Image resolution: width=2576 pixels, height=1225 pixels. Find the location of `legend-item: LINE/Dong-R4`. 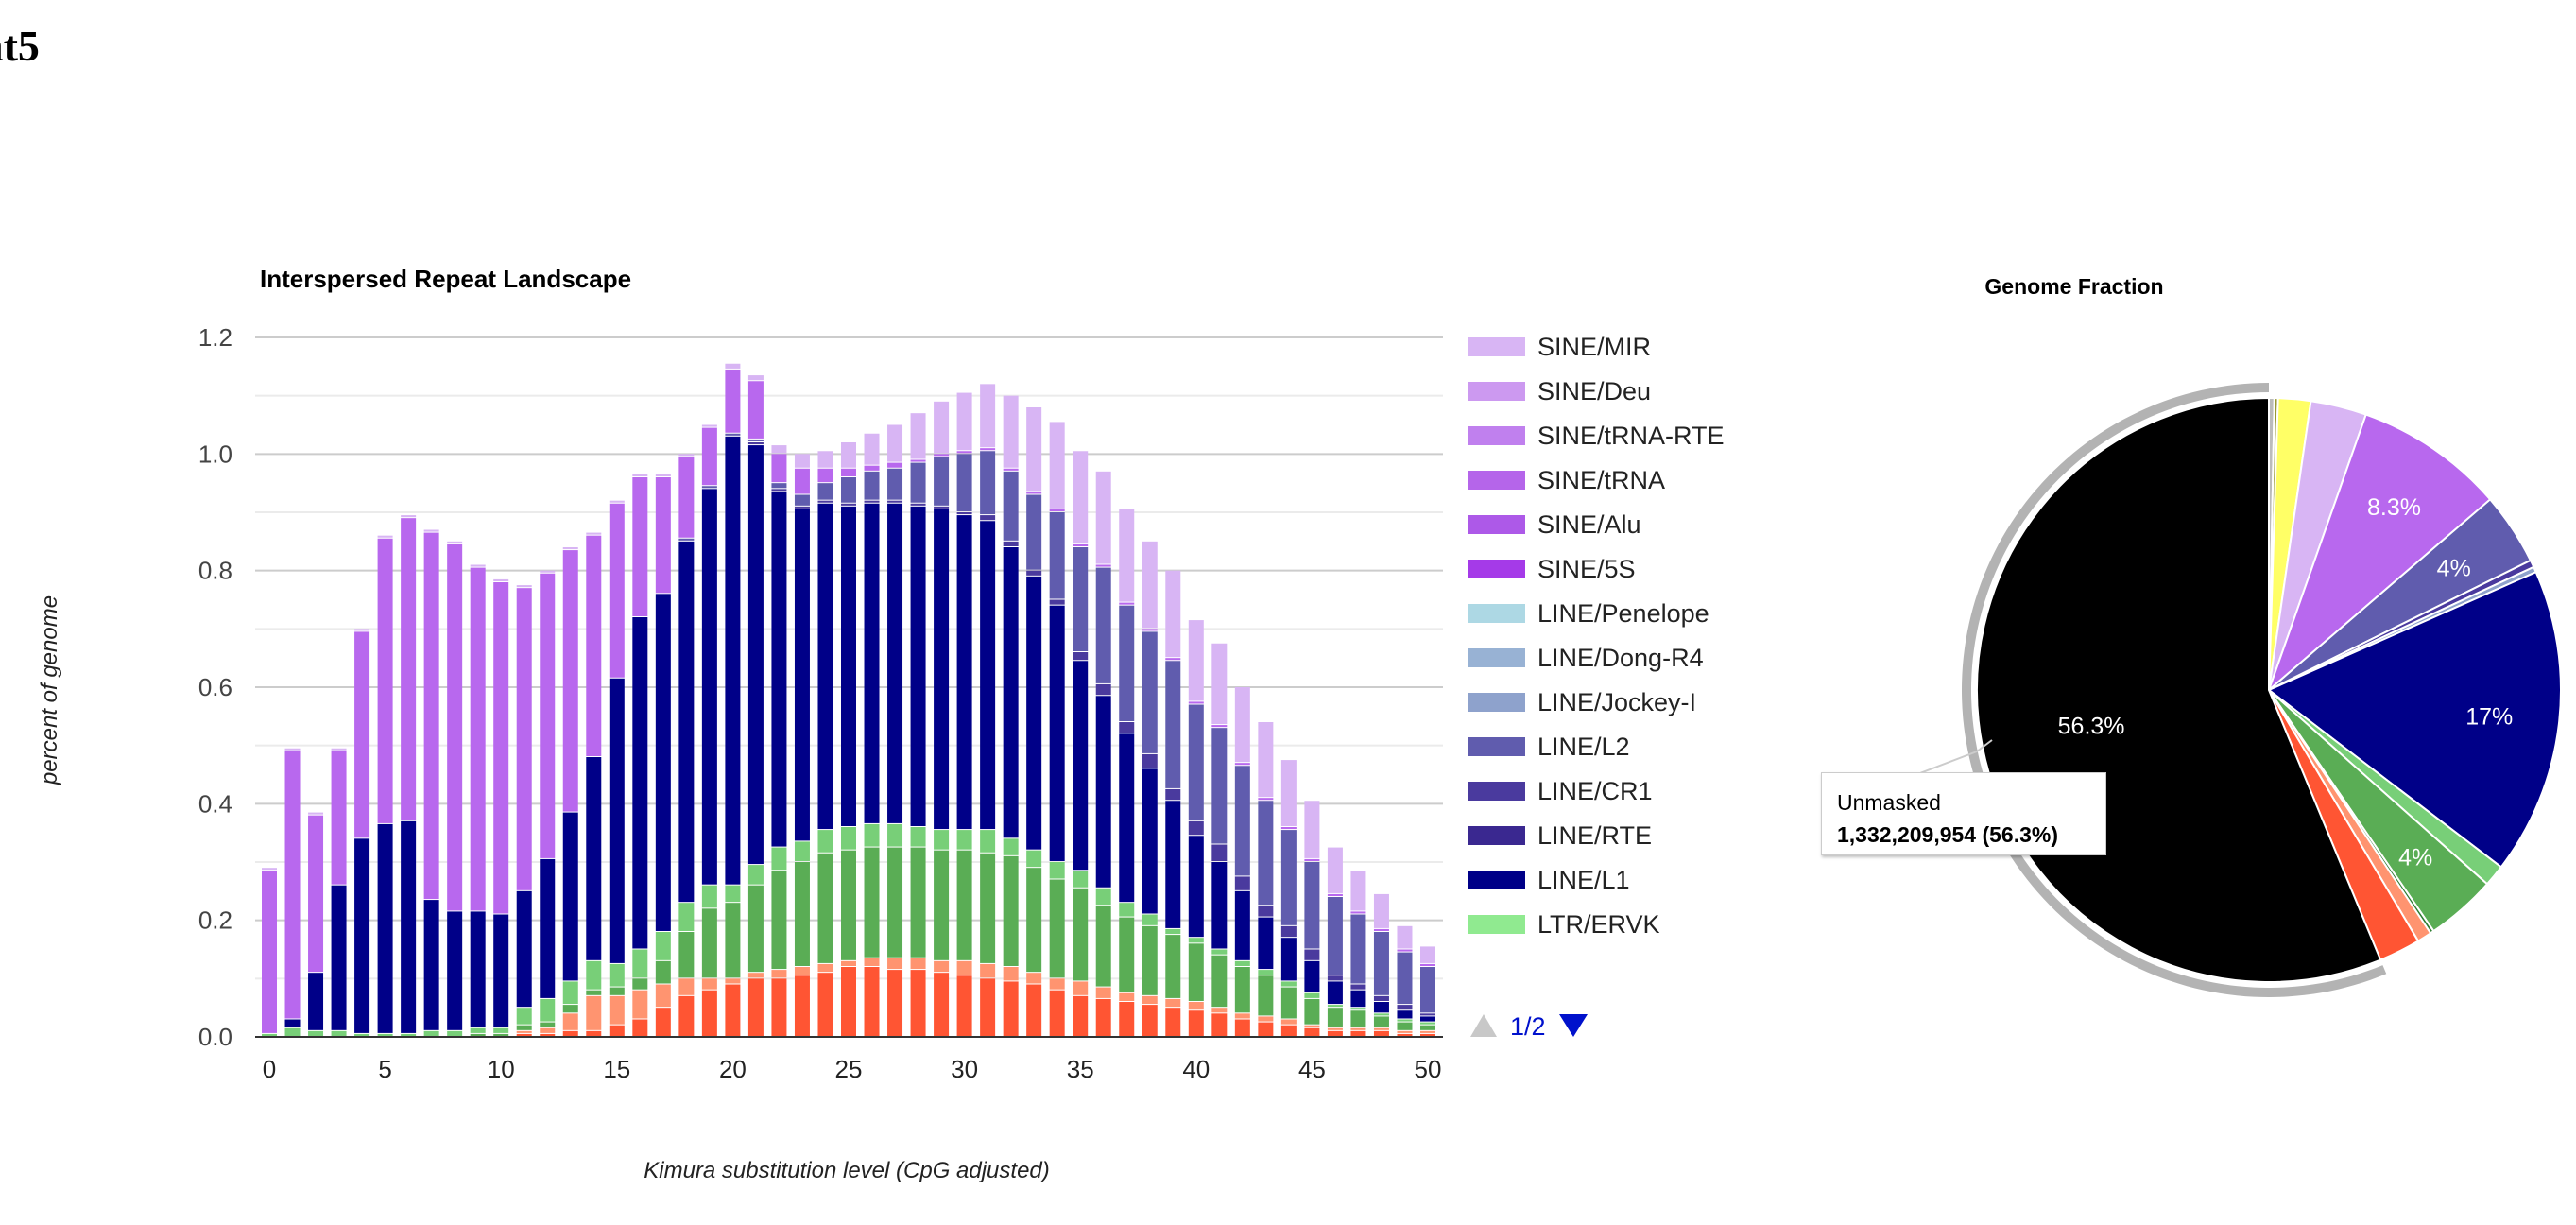

legend-item: LINE/Dong-R4 is located at coordinates (1586, 658).